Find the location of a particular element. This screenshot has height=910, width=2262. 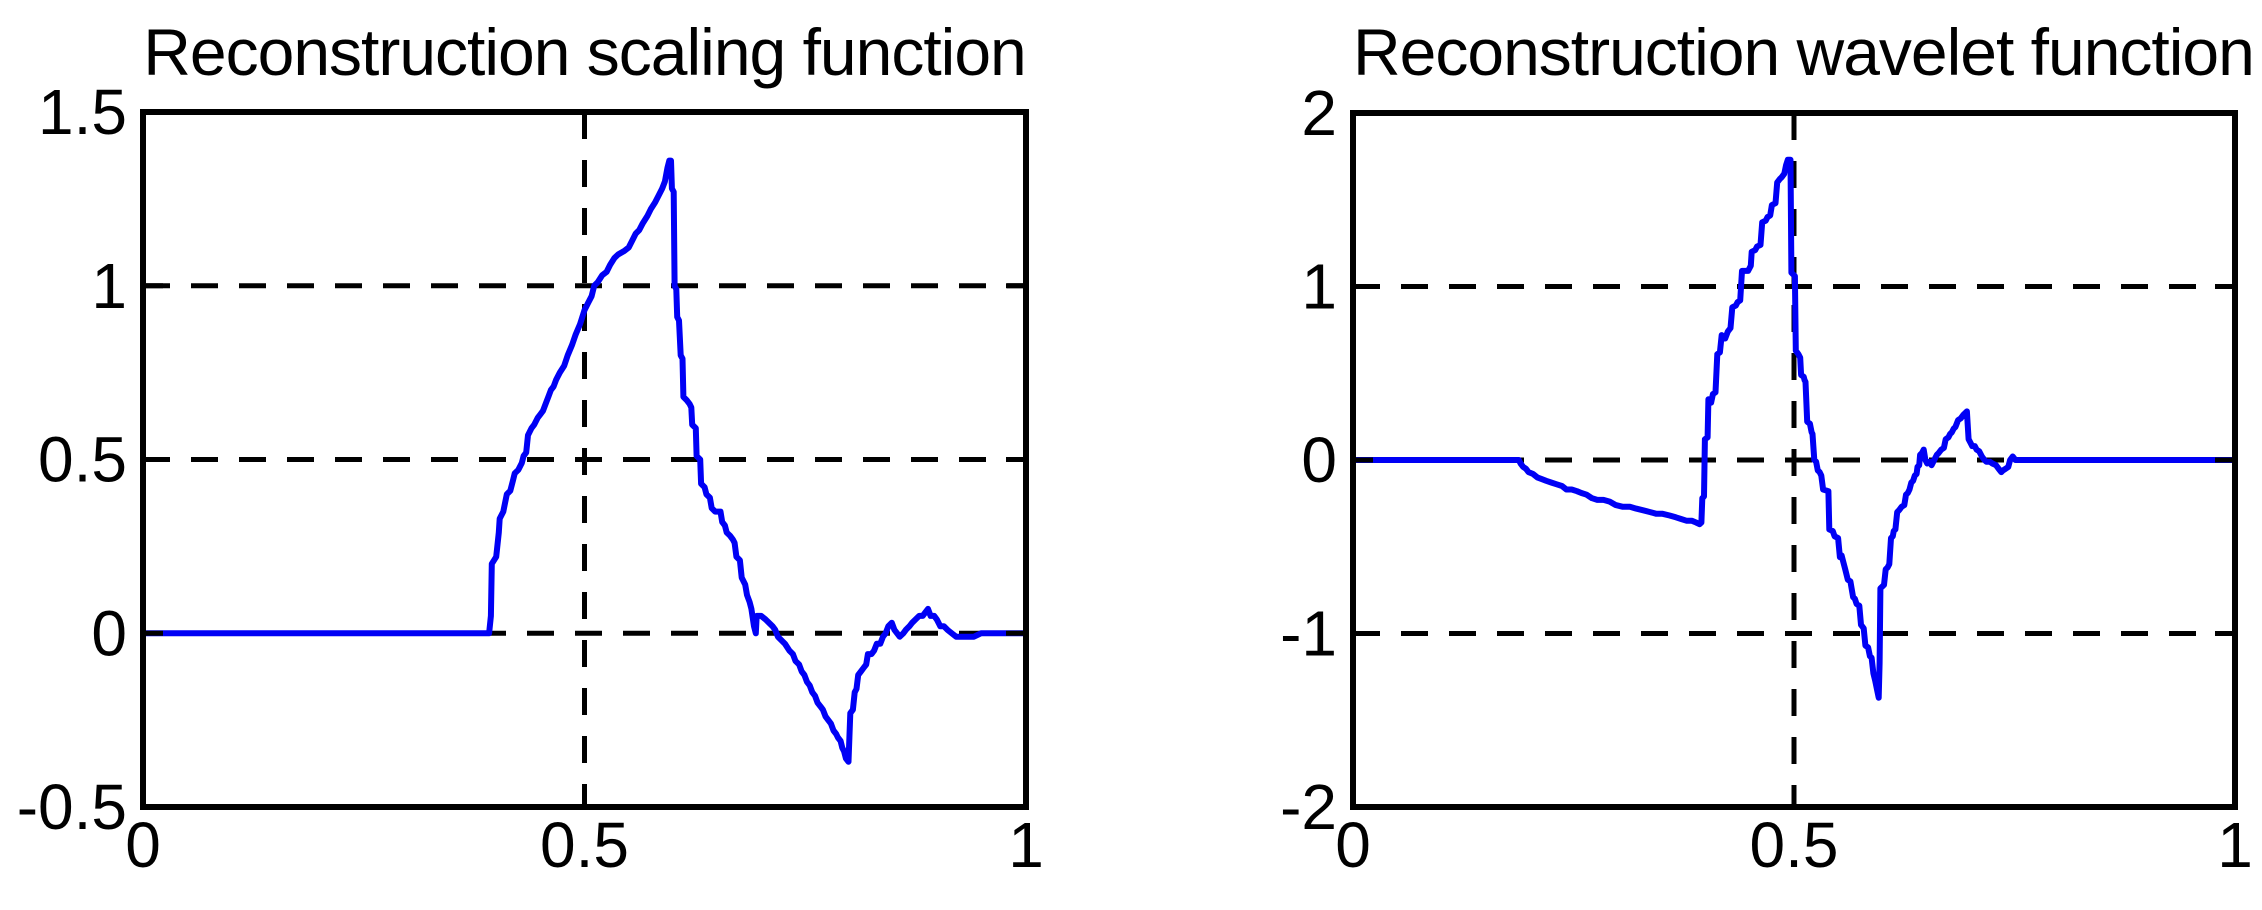

y-tick-label: 2 is located at coordinates (1319, 113).